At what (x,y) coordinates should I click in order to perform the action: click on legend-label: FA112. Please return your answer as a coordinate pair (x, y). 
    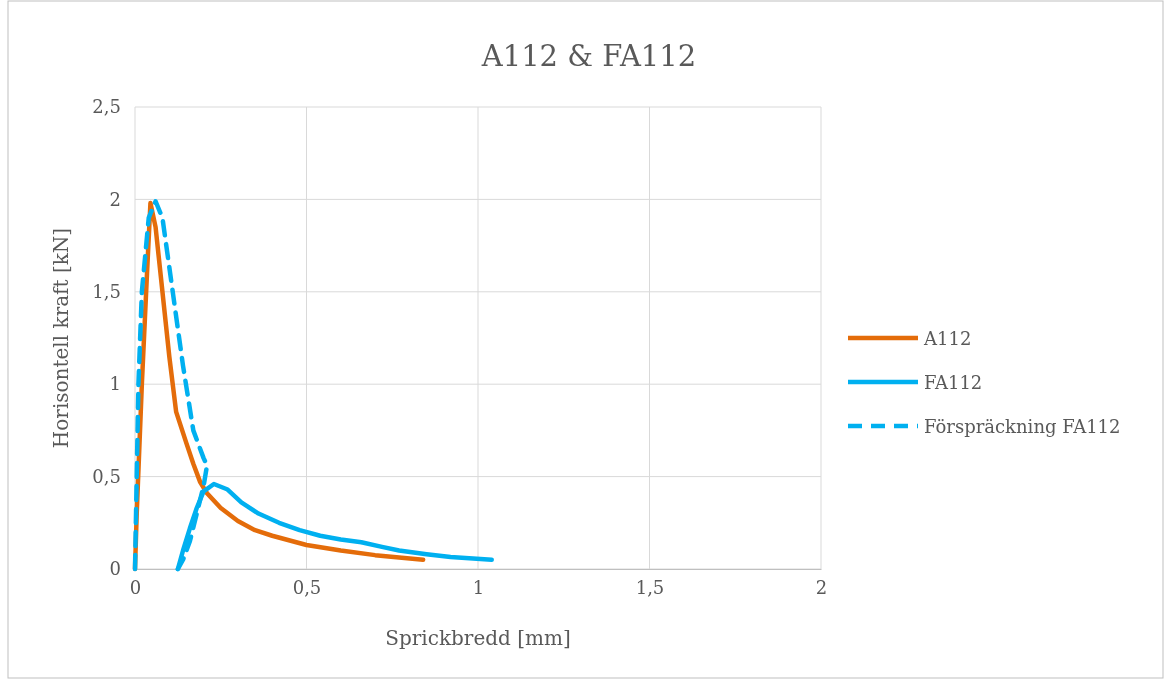
    Looking at the image, I should click on (953, 382).